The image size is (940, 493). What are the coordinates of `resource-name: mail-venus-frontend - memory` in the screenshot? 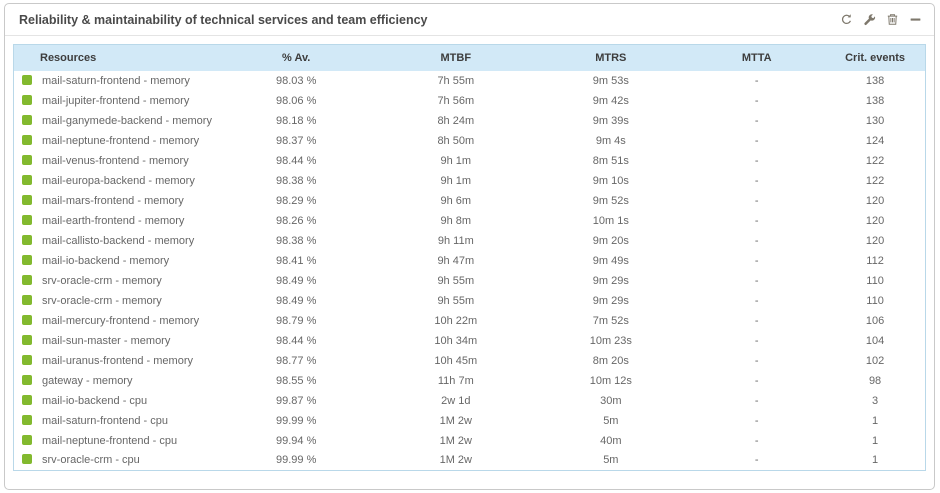 It's located at (115, 160).